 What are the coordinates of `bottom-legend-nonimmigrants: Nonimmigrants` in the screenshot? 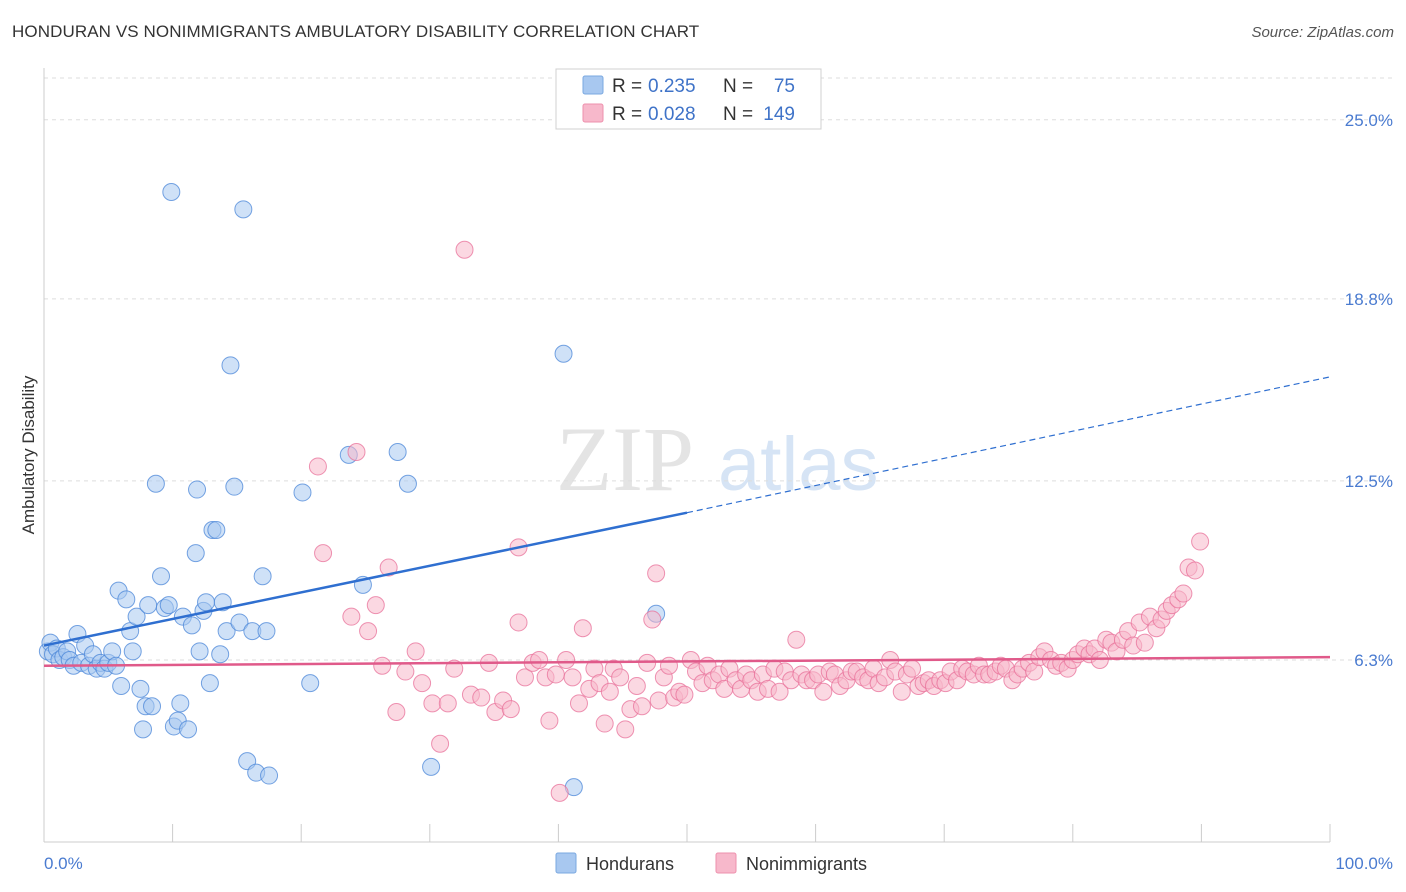 It's located at (806, 864).